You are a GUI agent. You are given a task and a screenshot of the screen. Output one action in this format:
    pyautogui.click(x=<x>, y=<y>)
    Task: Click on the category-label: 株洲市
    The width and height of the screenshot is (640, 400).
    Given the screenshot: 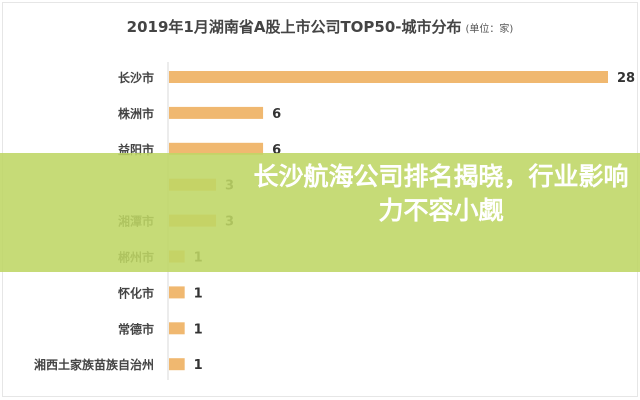 What is the action you would take?
    pyautogui.click(x=136, y=113)
    